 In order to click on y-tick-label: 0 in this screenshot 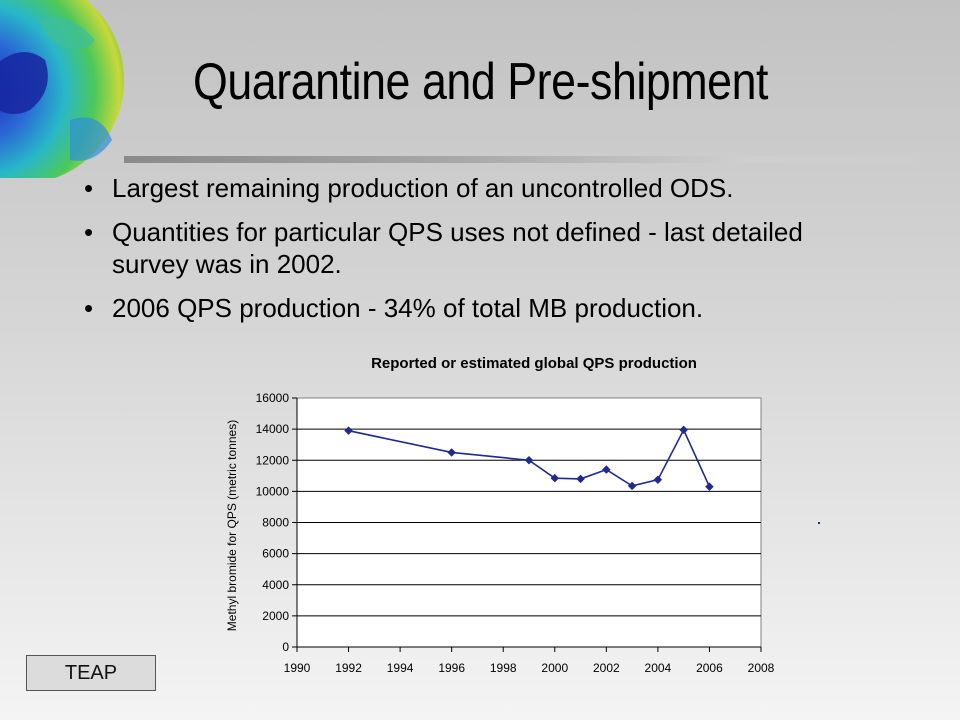, I will do `click(285, 647)`.